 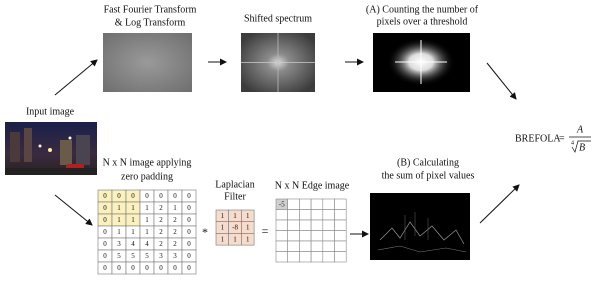 What do you see at coordinates (50, 111) in the screenshot?
I see `input-label: Input image` at bounding box center [50, 111].